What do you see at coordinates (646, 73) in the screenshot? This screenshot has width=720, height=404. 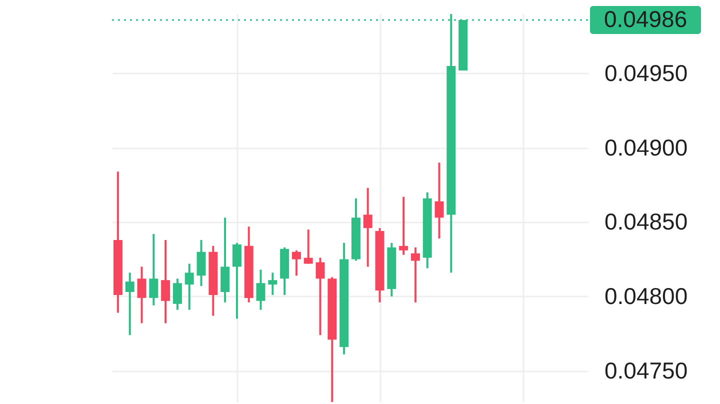 I see `y-tick-label: 0.04950` at bounding box center [646, 73].